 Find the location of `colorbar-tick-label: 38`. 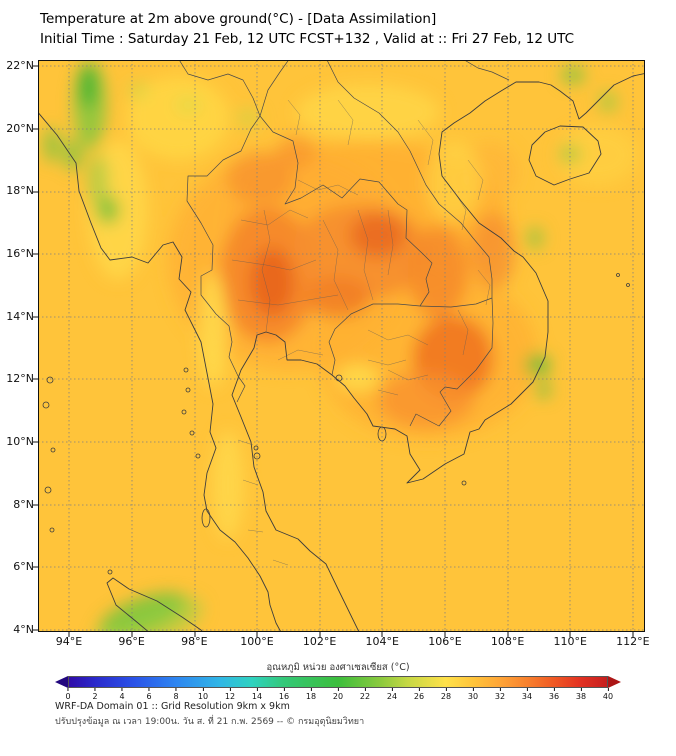

colorbar-tick-label: 38 is located at coordinates (581, 694).